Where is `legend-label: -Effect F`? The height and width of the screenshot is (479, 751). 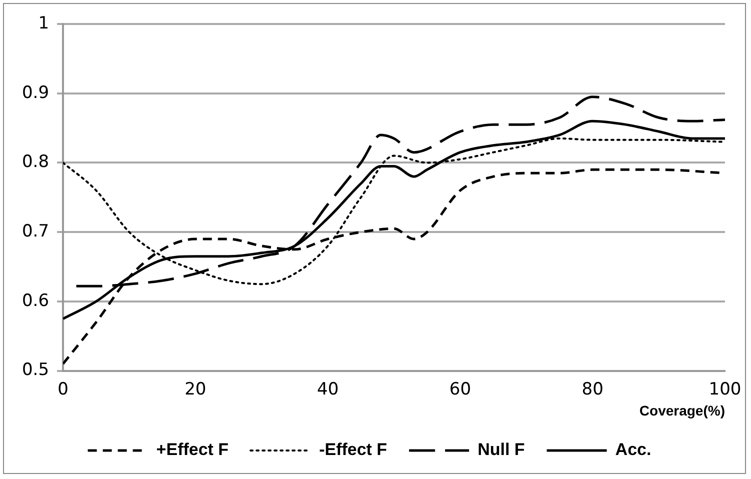
legend-label: -Effect F is located at coordinates (353, 450).